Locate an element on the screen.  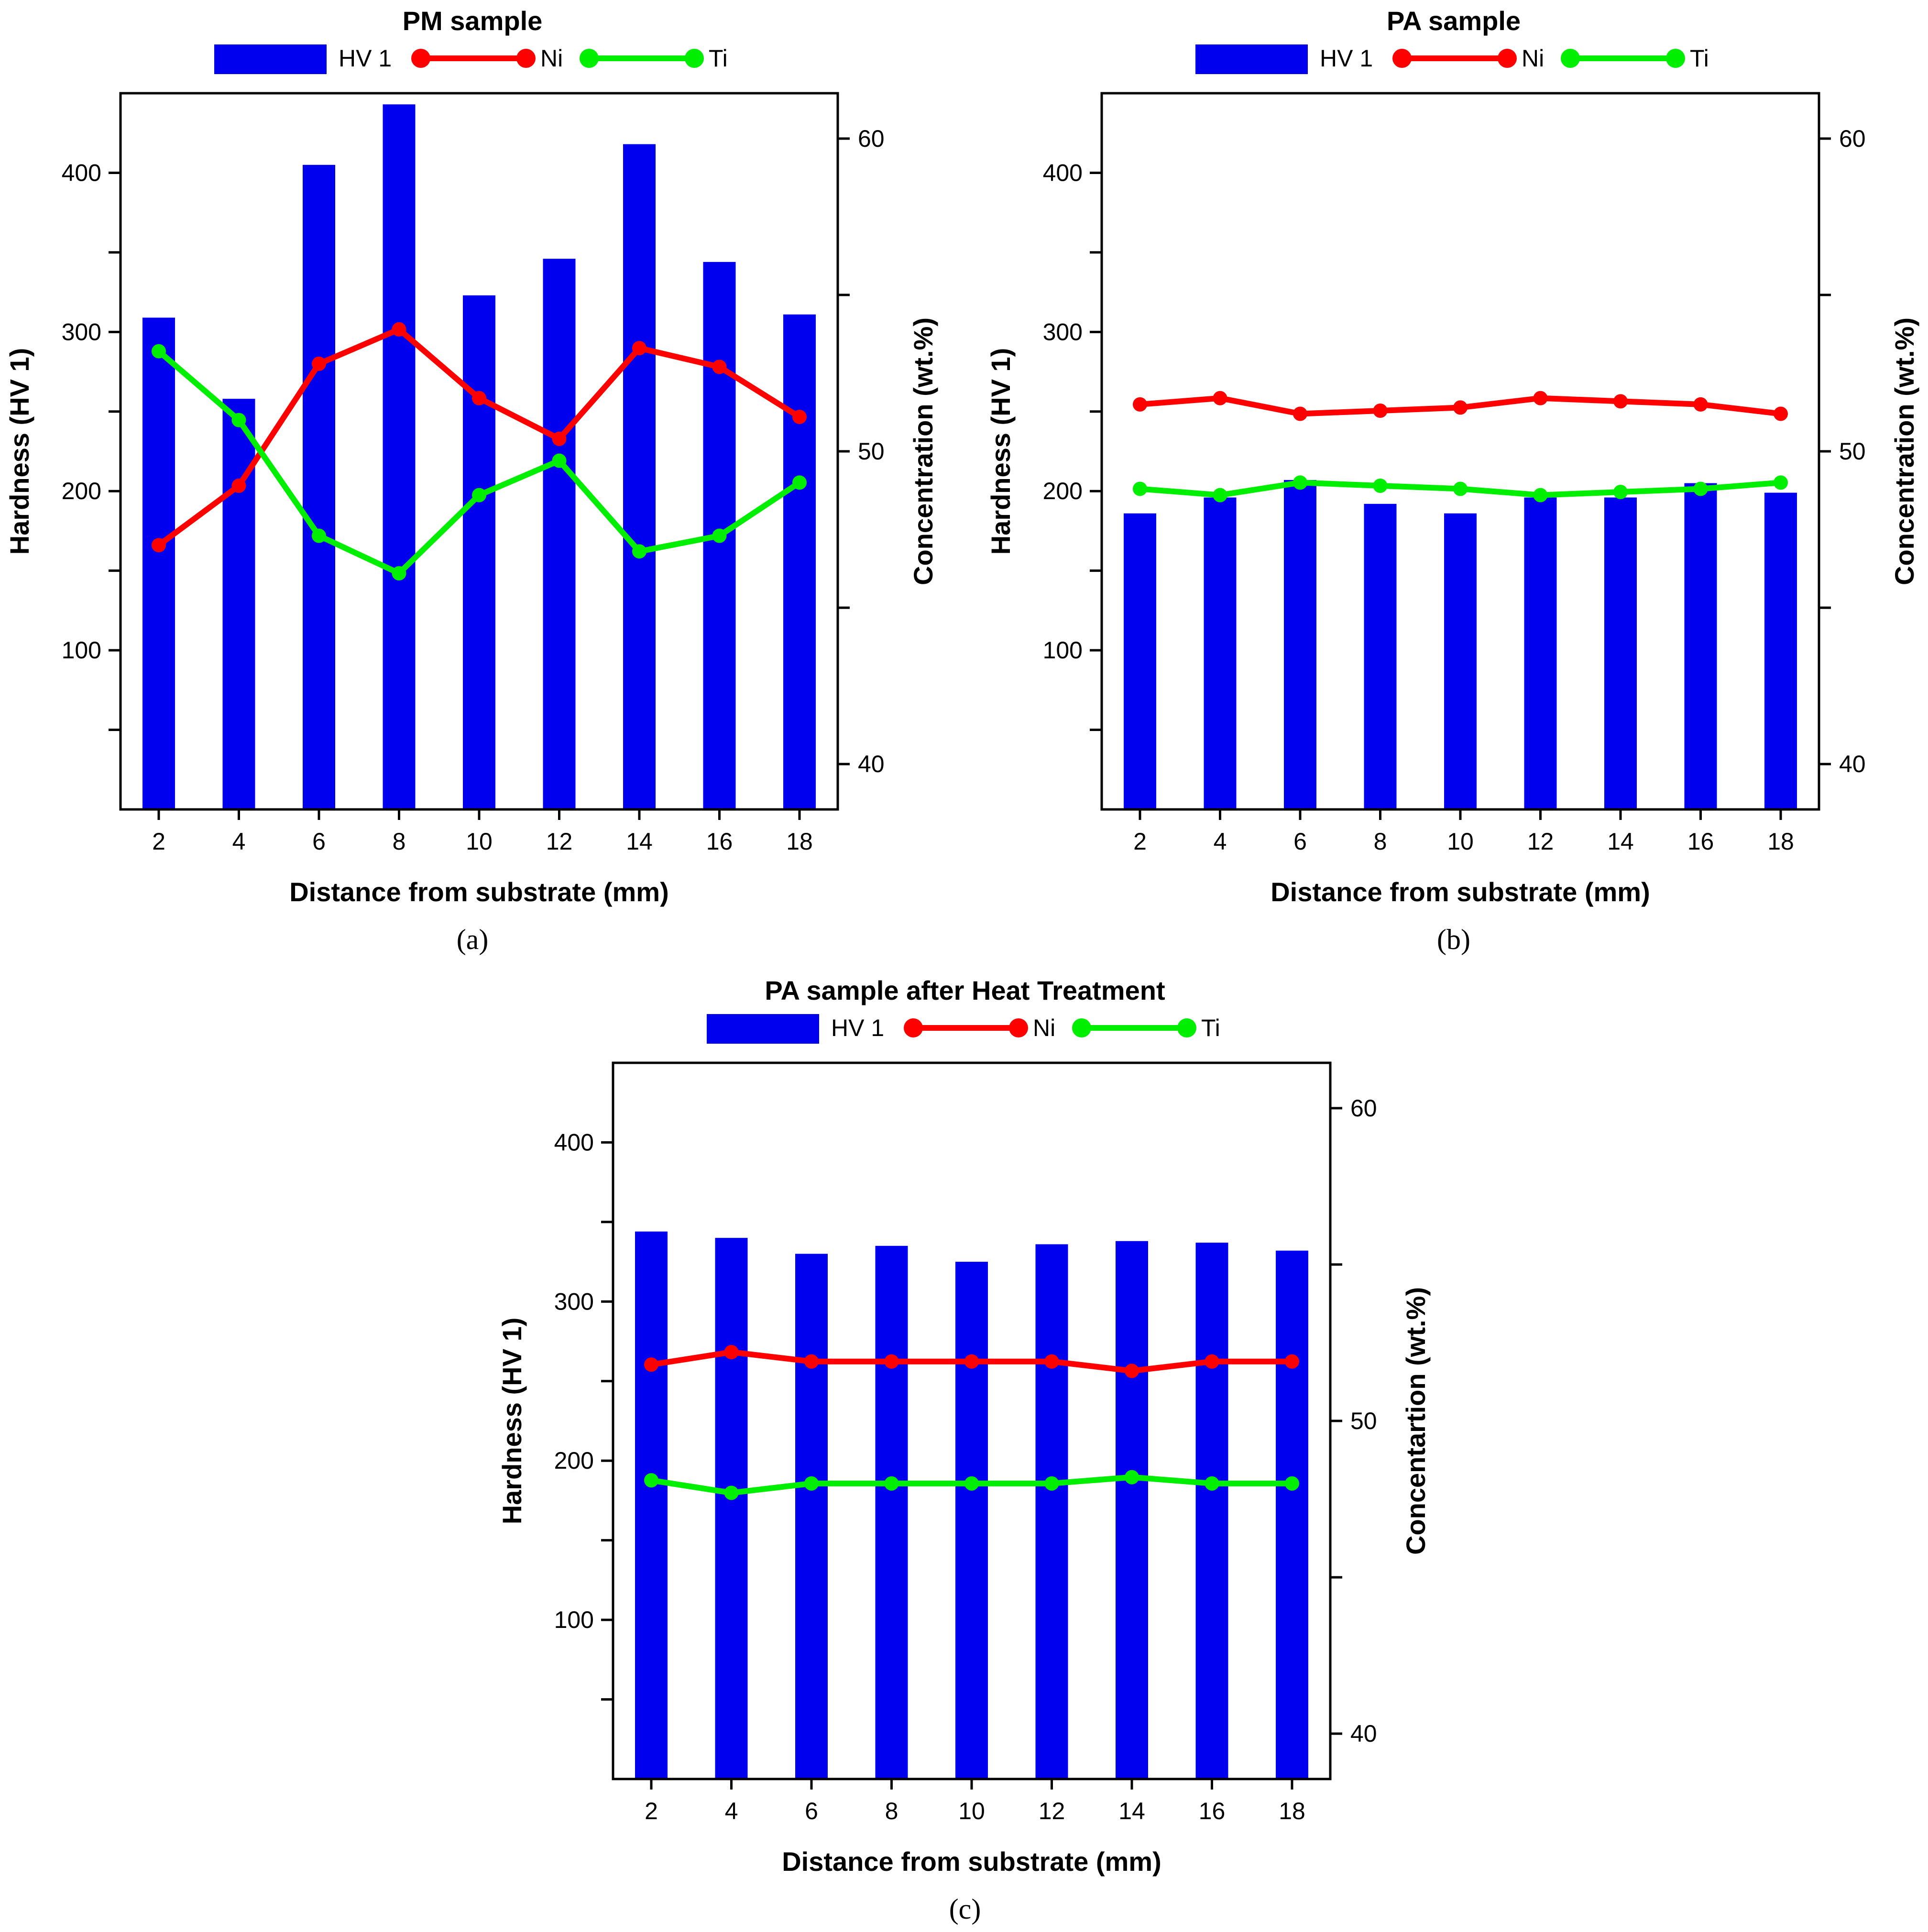
legend: HV 1 Ni Ti is located at coordinates (963, 1029).